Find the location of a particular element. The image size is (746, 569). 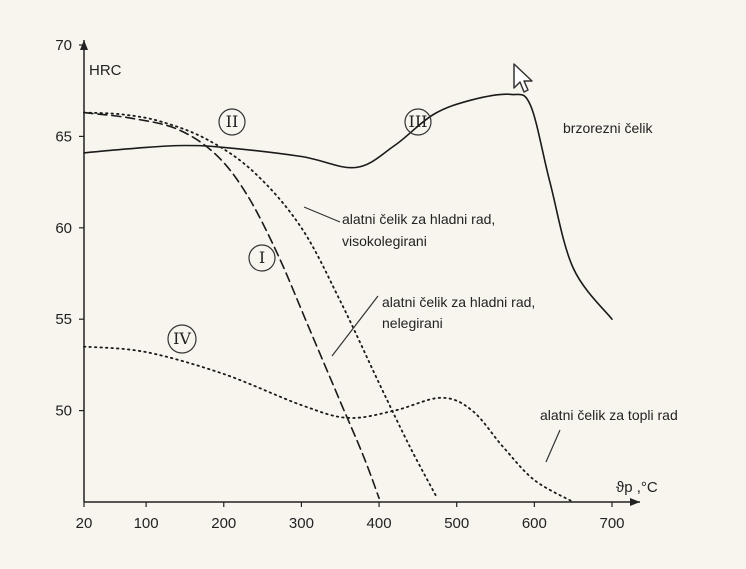

marker-circle-iv: IV is located at coordinates (182, 339).